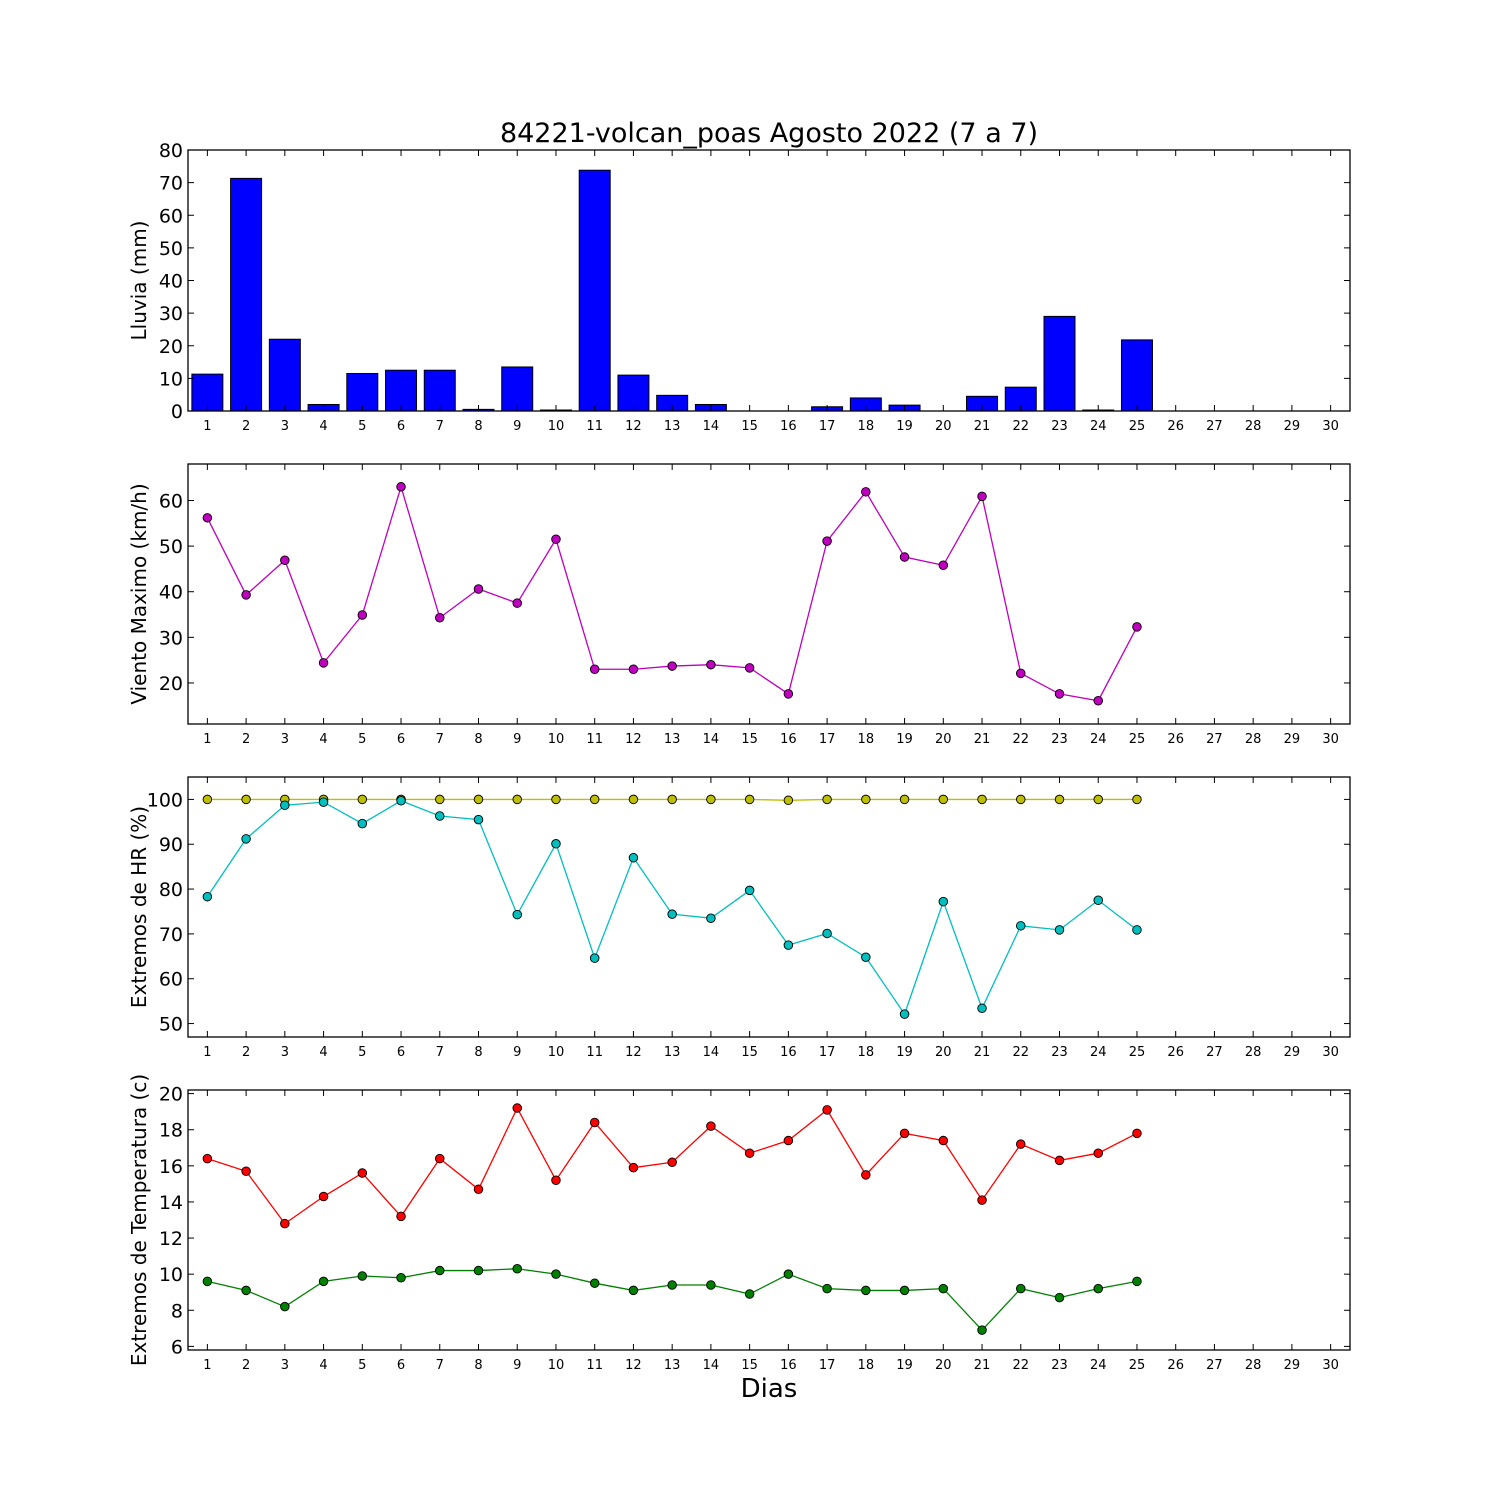 The width and height of the screenshot is (1500, 1500). What do you see at coordinates (1253, 739) in the screenshot?
I see `wind-xtick-label: 28` at bounding box center [1253, 739].